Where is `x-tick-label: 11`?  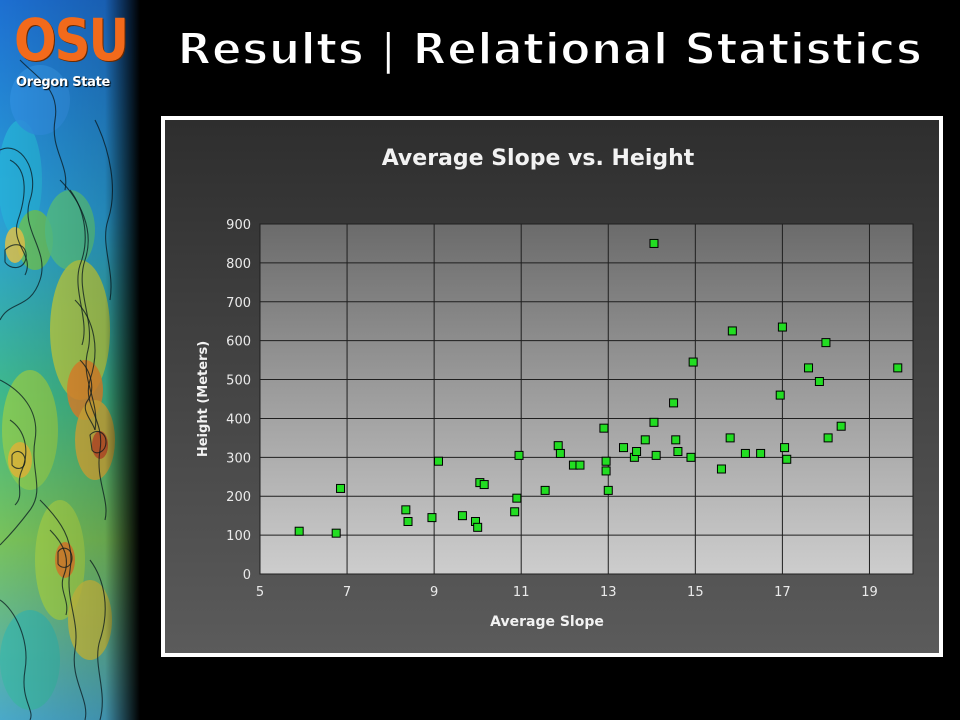
x-tick-label: 11 is located at coordinates (521, 592).